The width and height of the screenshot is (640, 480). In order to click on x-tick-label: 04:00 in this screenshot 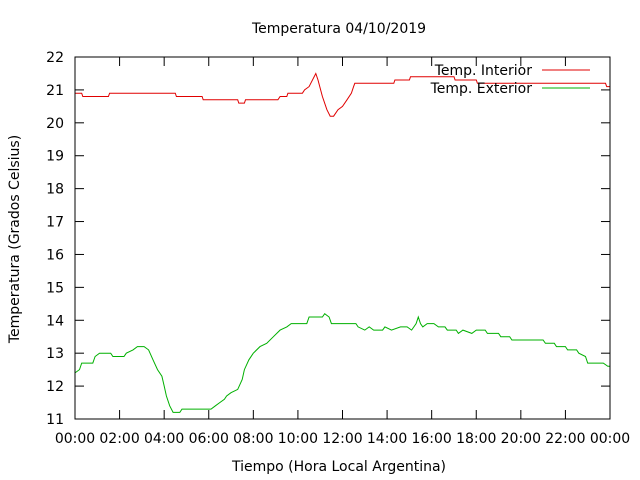, I will do `click(164, 439)`.